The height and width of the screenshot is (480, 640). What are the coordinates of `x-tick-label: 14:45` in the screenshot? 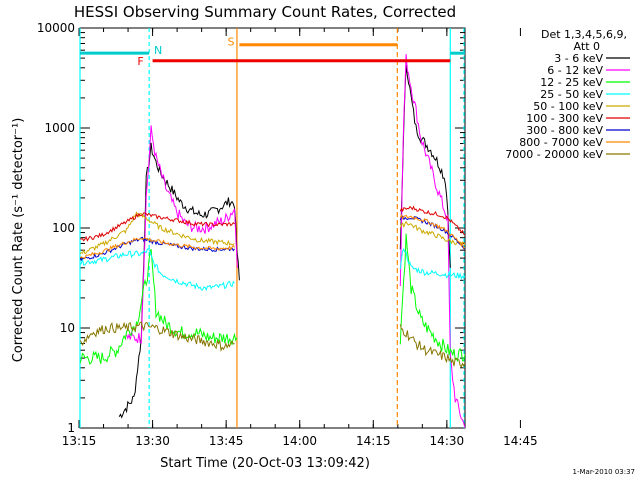 It's located at (520, 441).